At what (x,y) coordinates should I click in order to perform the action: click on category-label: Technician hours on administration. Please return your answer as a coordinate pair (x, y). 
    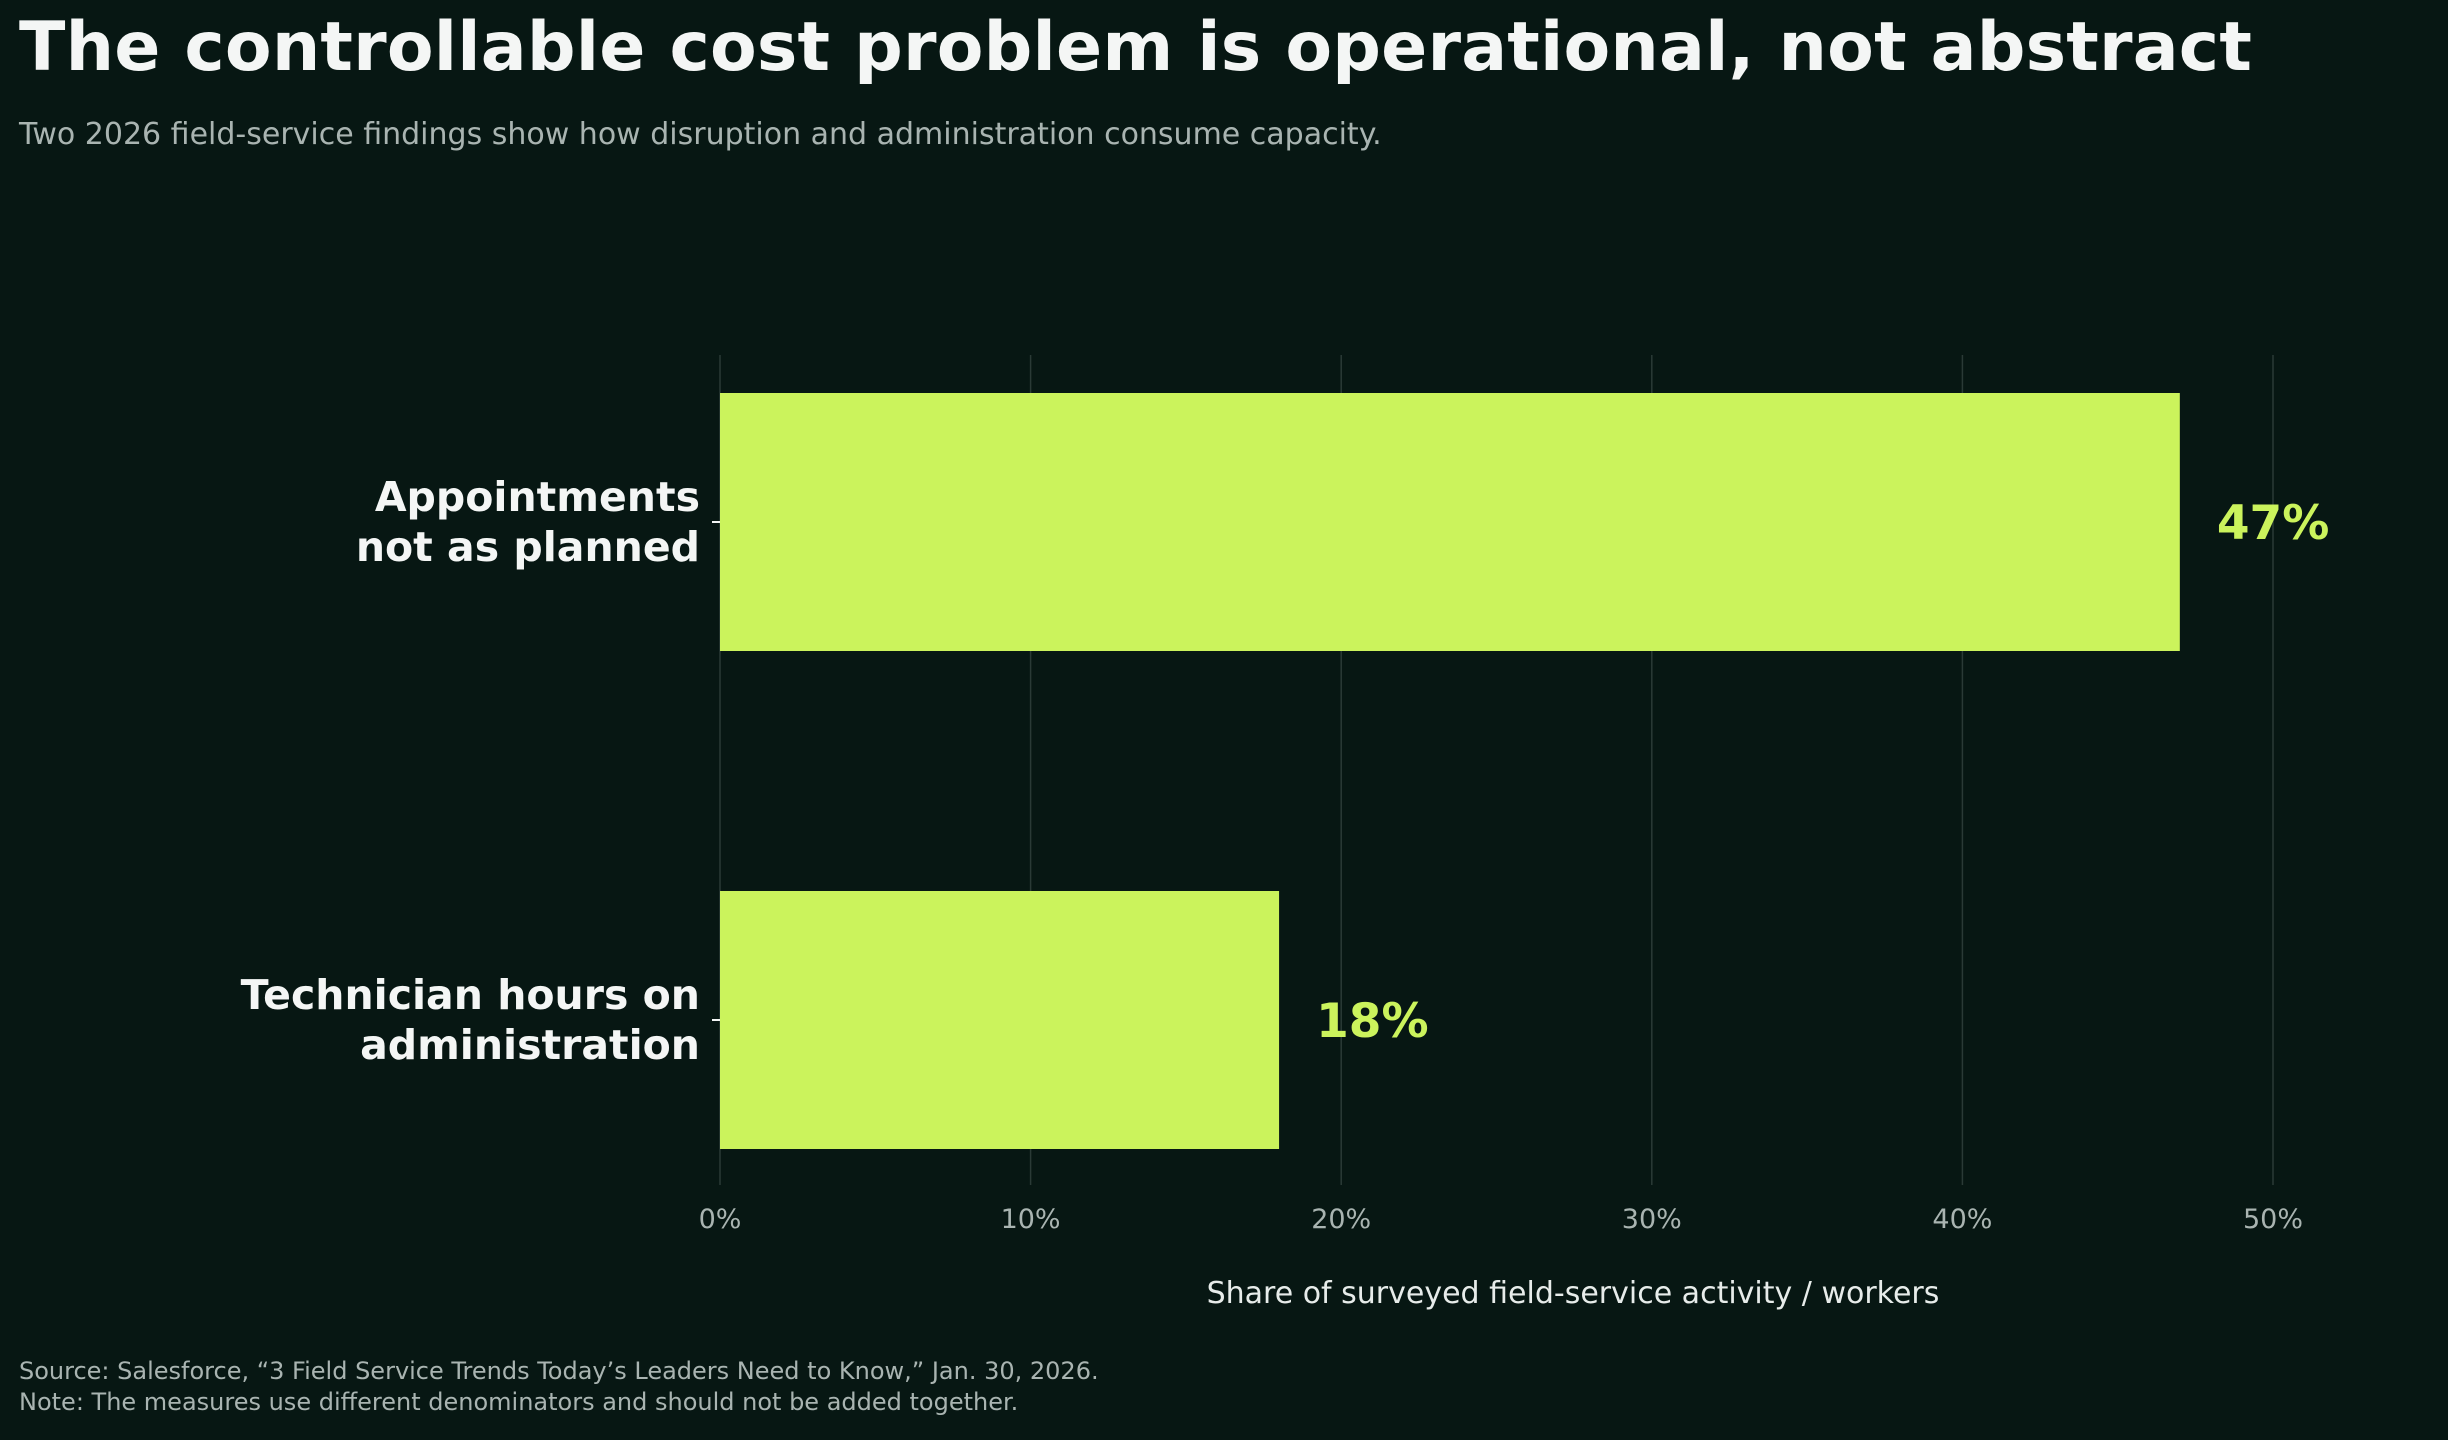
    Looking at the image, I should click on (470, 1020).